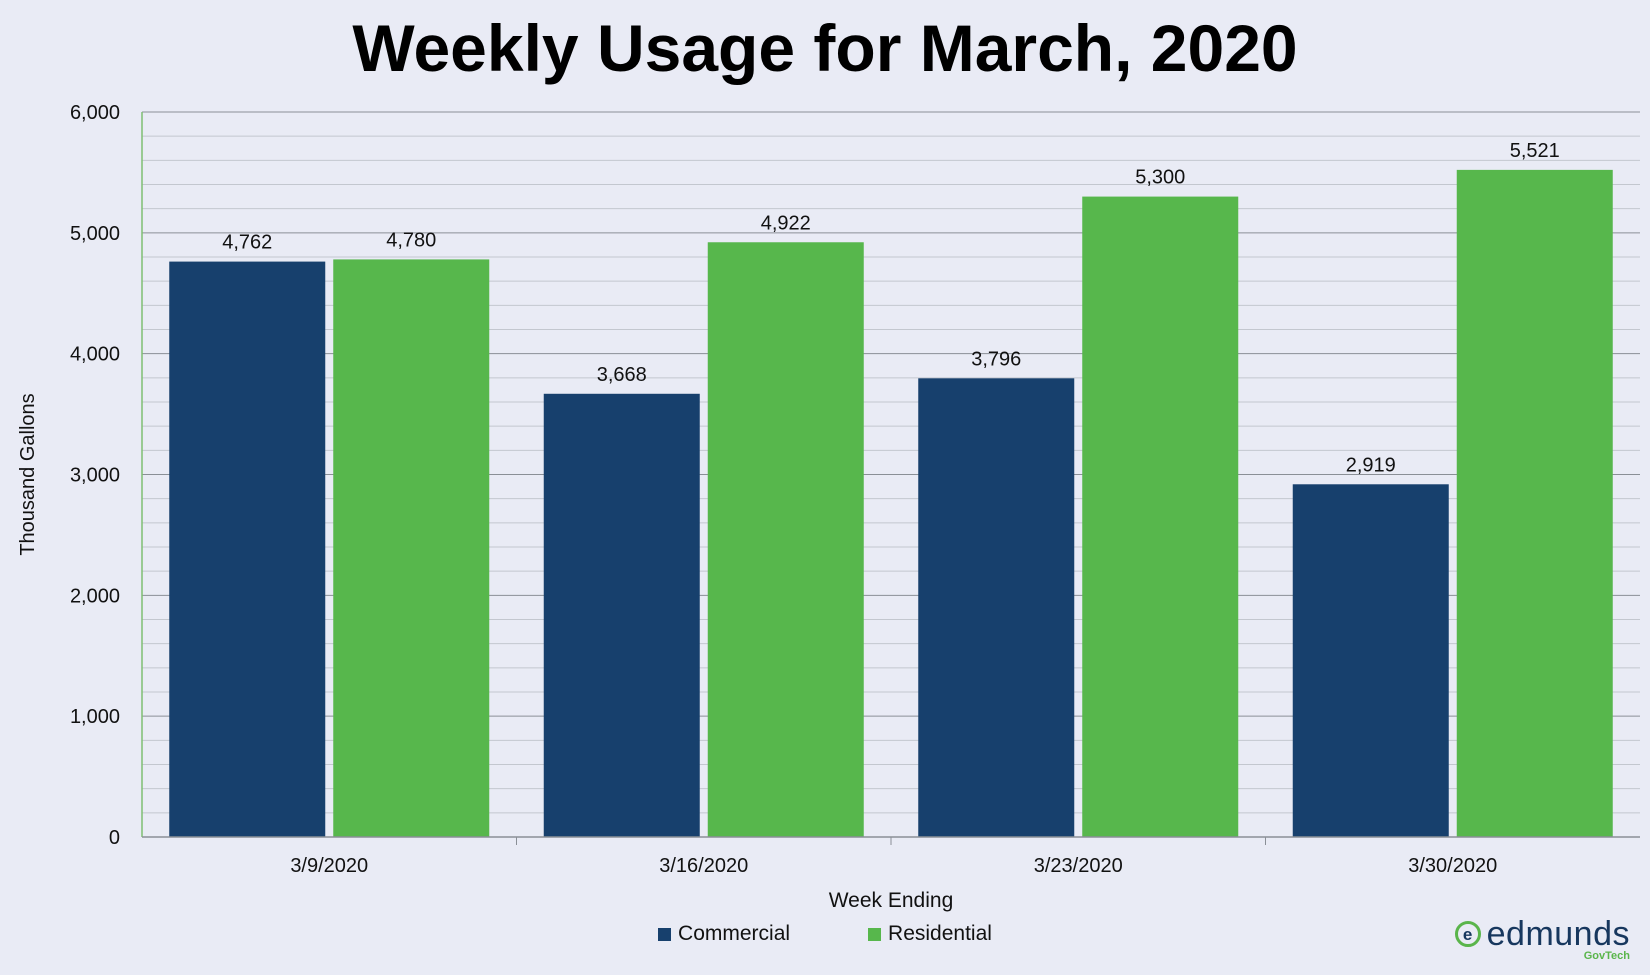 The image size is (1650, 975). Describe the element at coordinates (247, 243) in the screenshot. I see `data-label: 4,762` at that location.